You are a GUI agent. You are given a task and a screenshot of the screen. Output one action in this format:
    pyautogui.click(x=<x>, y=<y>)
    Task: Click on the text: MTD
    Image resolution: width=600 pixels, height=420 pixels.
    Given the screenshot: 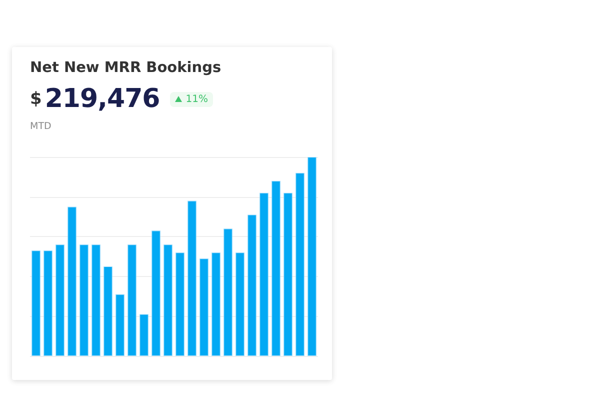 What is the action you would take?
    pyautogui.click(x=41, y=126)
    